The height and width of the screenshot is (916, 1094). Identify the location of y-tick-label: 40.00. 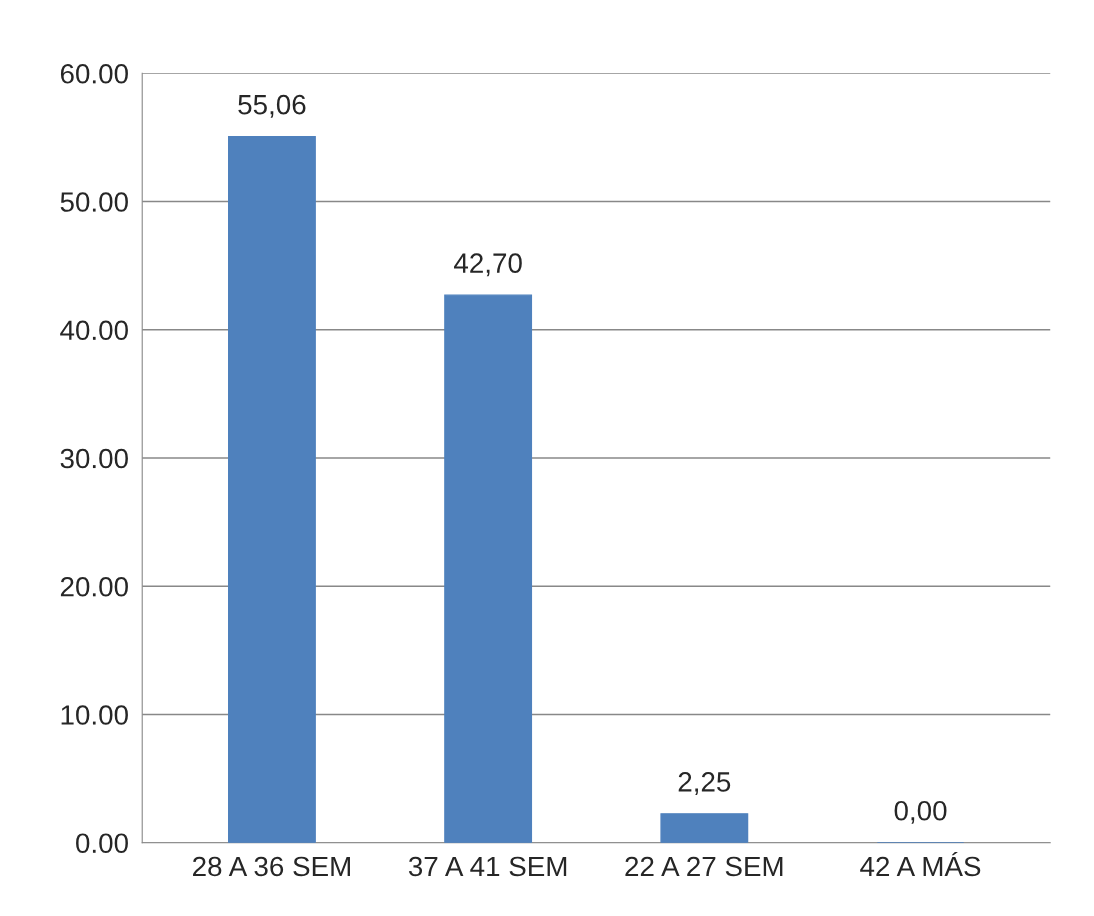
(94, 330).